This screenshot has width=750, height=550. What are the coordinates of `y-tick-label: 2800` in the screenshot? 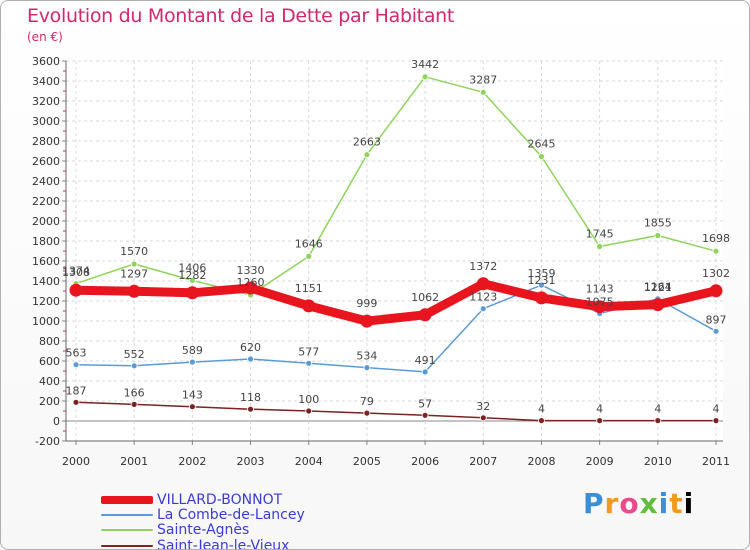 It's located at (46, 141).